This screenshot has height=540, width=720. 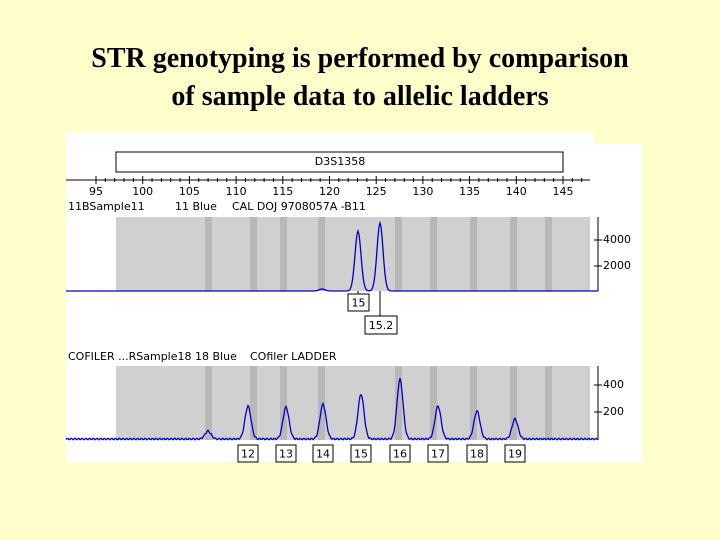 What do you see at coordinates (422, 191) in the screenshot?
I see `size-tick-label: 130` at bounding box center [422, 191].